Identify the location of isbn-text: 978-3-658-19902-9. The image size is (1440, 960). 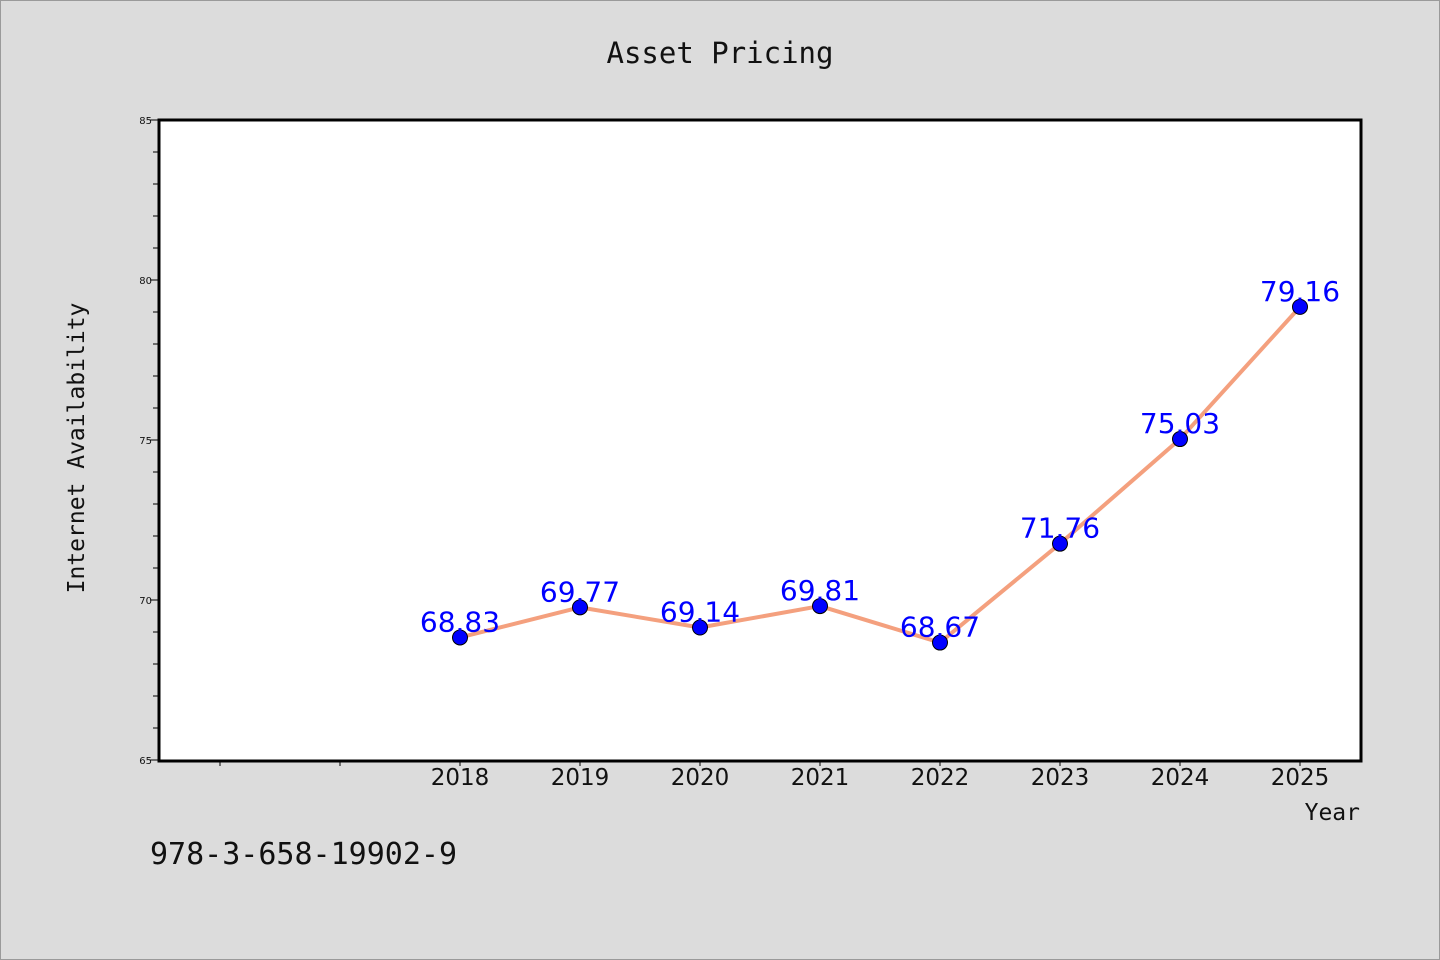
(303, 854).